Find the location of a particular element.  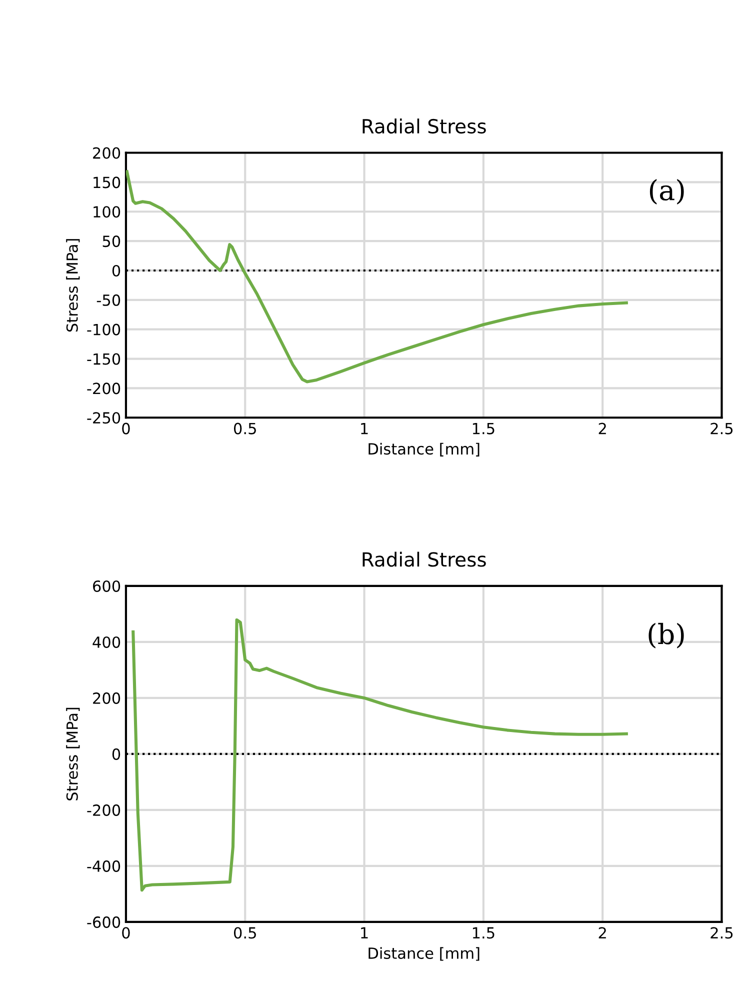

y-tick-label: -50 is located at coordinates (108, 300).